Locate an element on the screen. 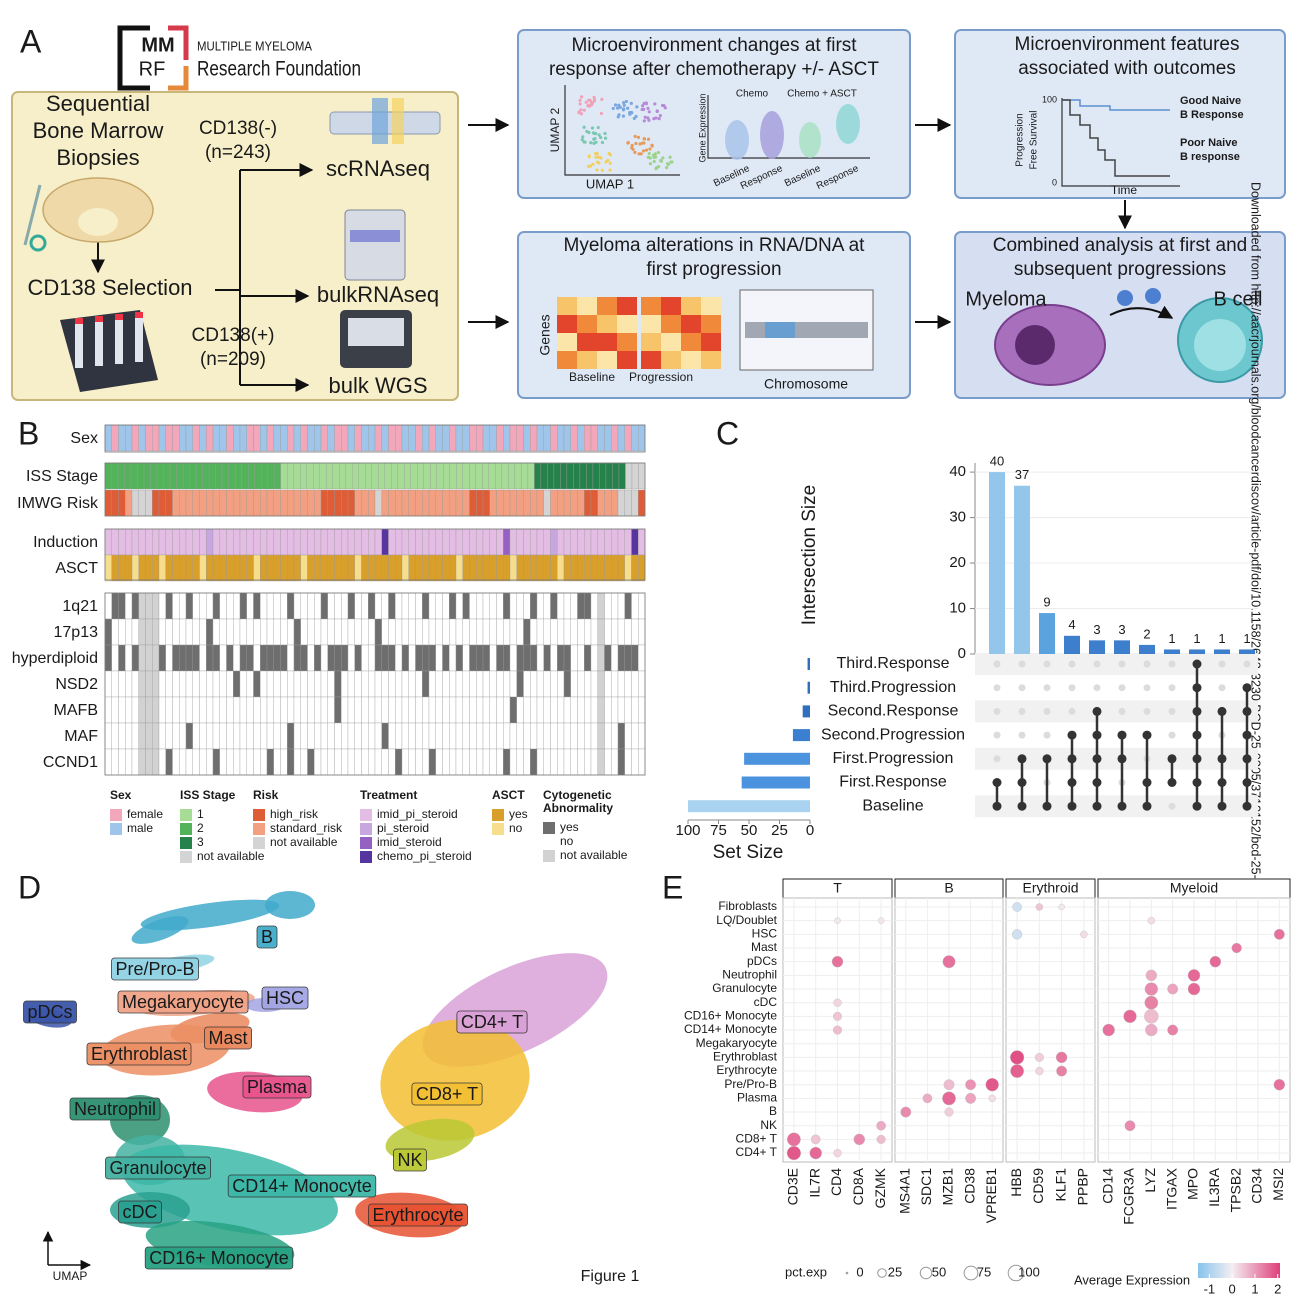 Image resolution: width=1300 pixels, height=1312 pixels. violin-icons is located at coordinates (788, 127).